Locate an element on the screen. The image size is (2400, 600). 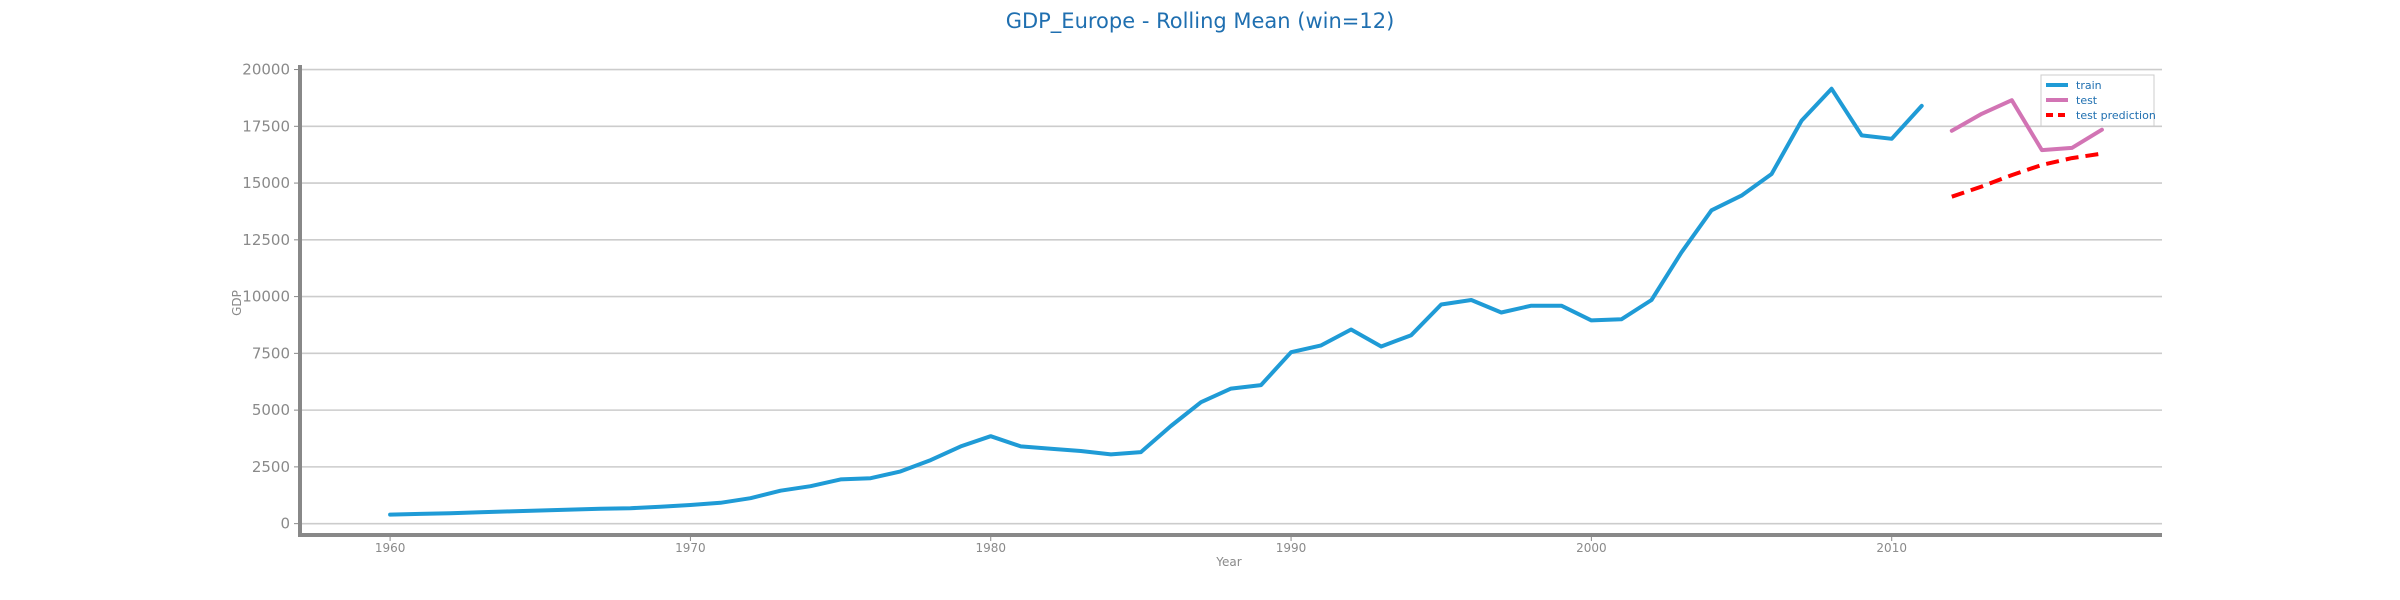
legend: train test test prediction is located at coordinates (2098, 100).